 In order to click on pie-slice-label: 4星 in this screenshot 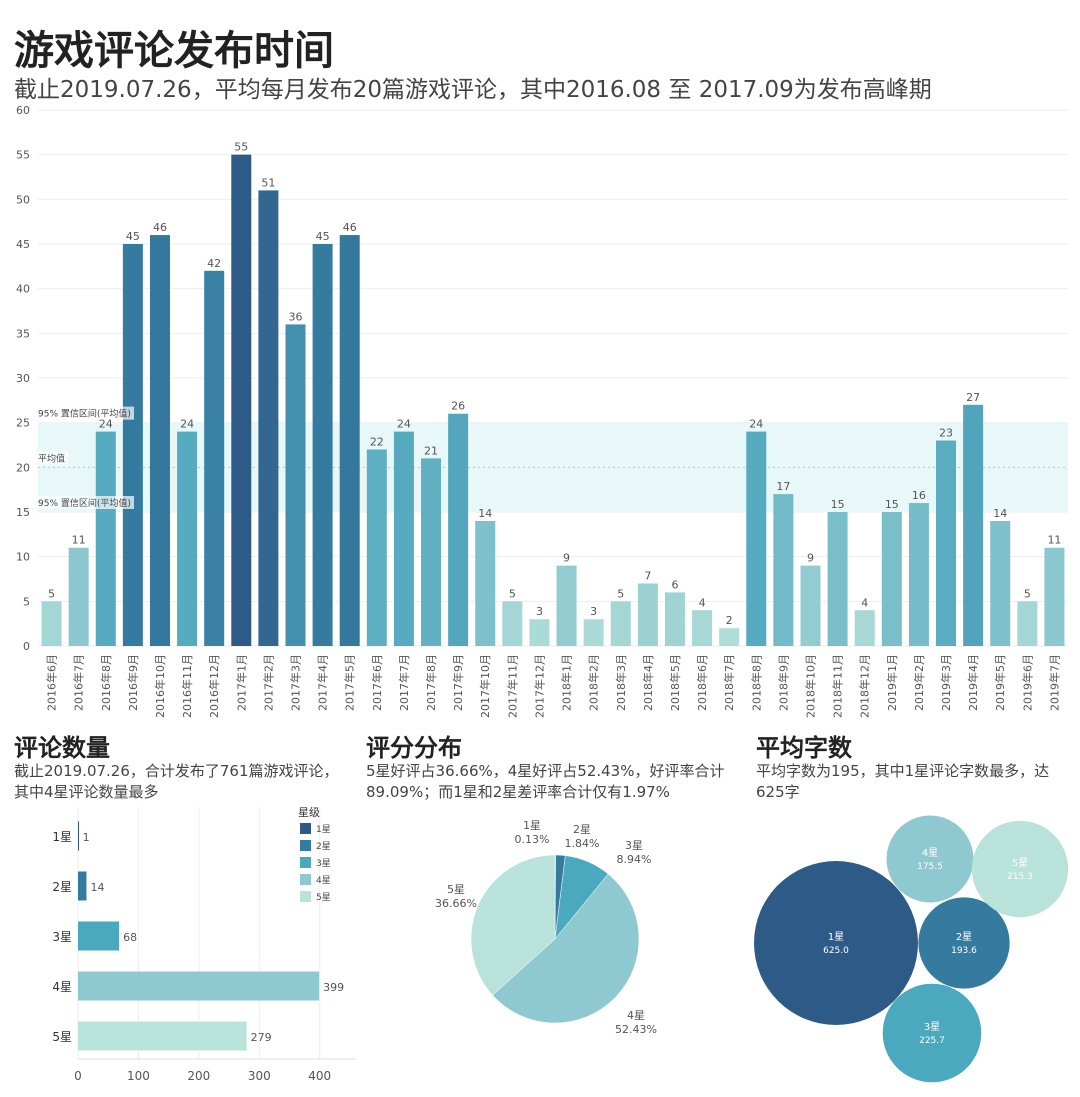, I will do `click(636, 1015)`.